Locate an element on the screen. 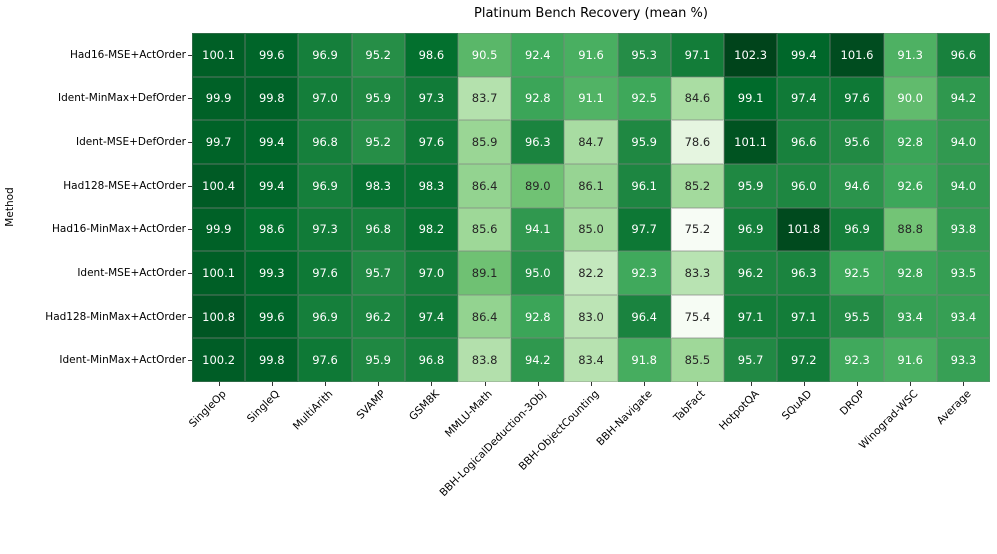 The width and height of the screenshot is (997, 554). heatmap-cell: 85.2 is located at coordinates (697, 185).